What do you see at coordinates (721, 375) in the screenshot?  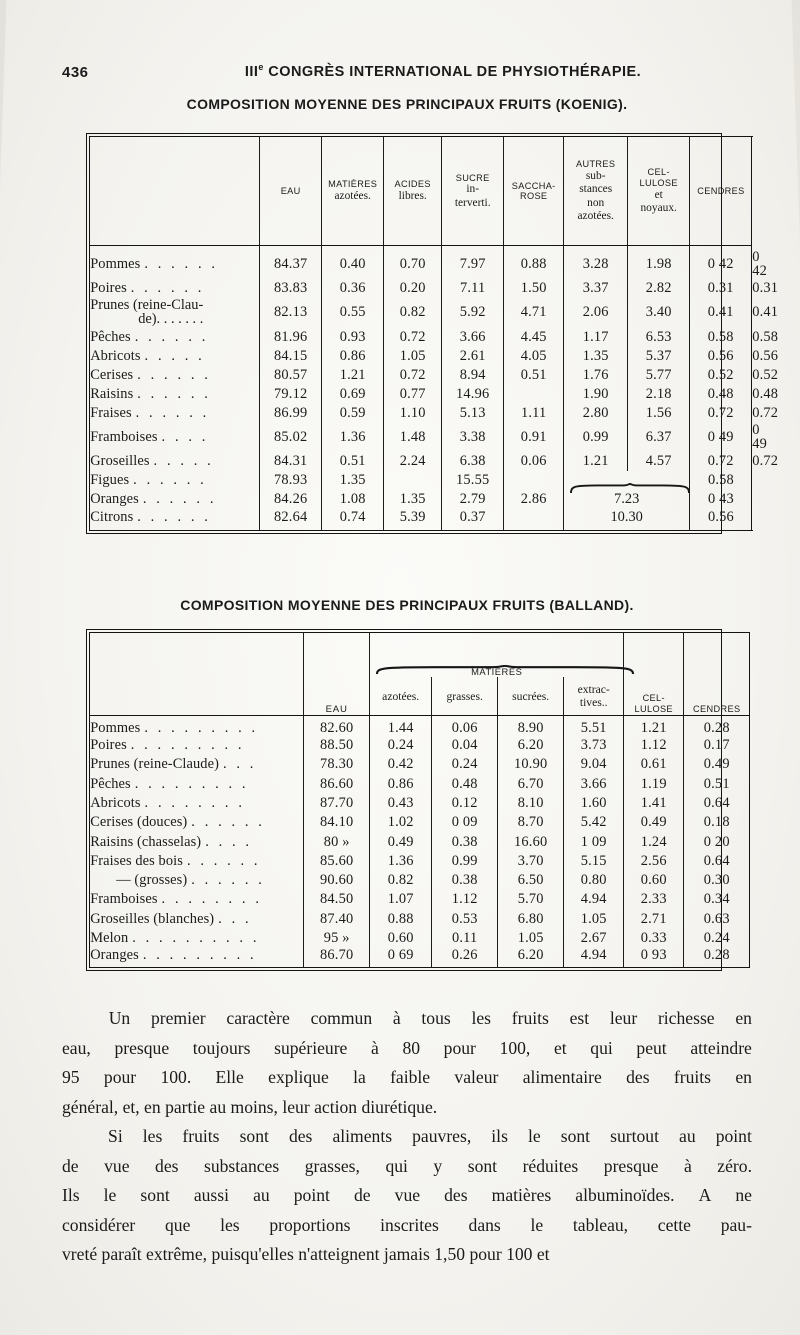 I see `table-cell: 0.52` at bounding box center [721, 375].